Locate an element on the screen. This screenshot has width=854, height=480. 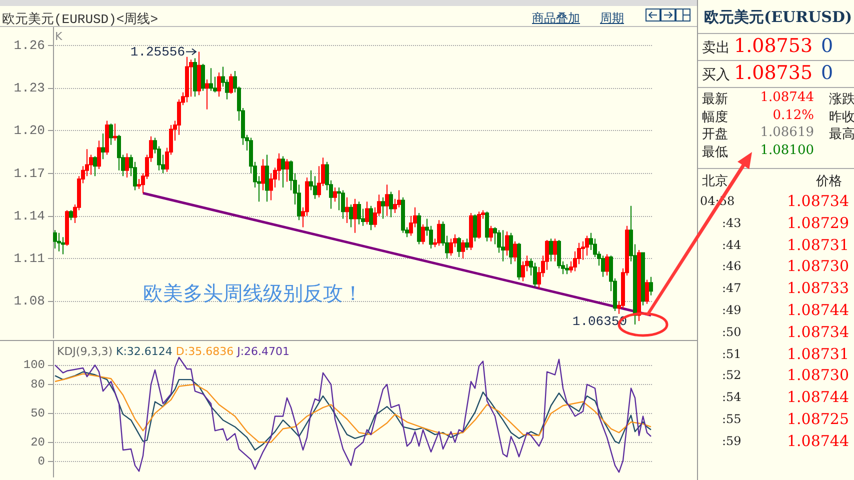
text: 0.12% is located at coordinates (793, 115).